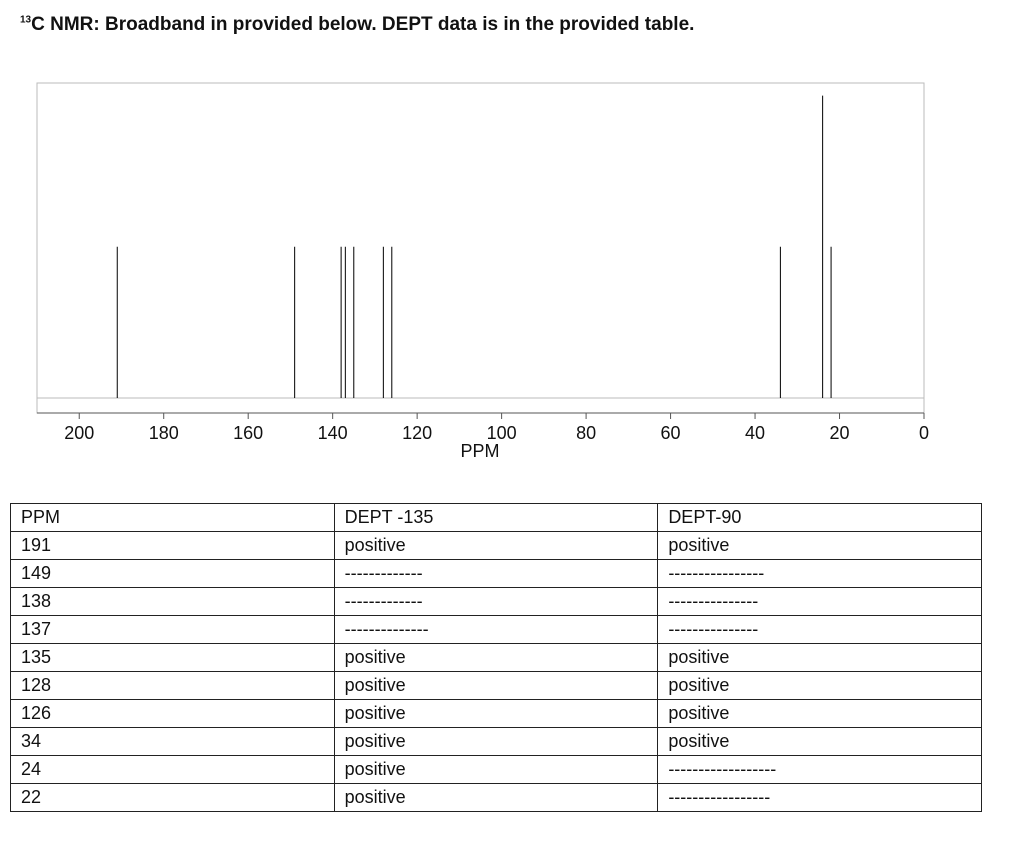  I want to click on cell: -----------------, so click(819, 797).